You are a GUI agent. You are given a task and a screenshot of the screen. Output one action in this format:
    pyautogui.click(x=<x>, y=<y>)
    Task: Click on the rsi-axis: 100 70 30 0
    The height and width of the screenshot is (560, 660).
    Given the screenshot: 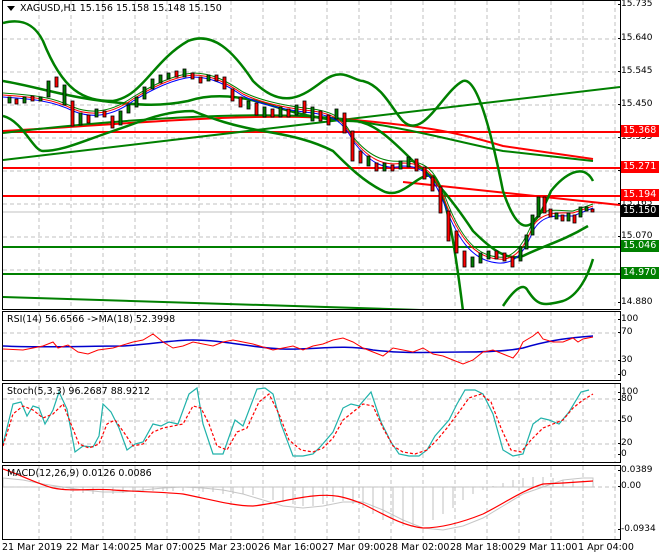 What is the action you would take?
    pyautogui.click(x=638, y=345)
    